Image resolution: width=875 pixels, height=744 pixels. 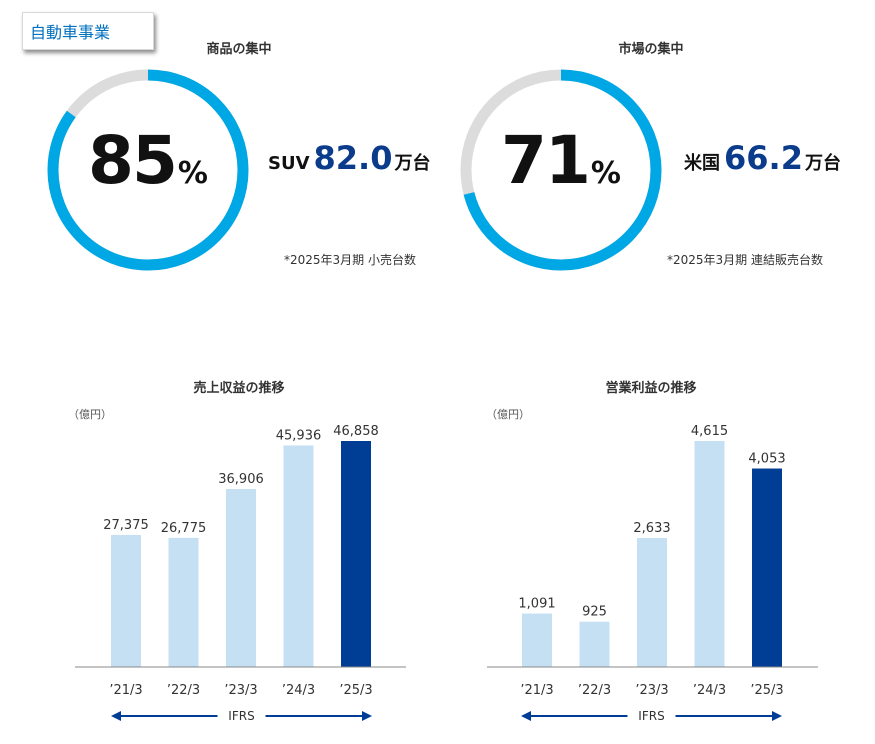 What do you see at coordinates (126, 525) in the screenshot?
I see `value-label-0: 27,375` at bounding box center [126, 525].